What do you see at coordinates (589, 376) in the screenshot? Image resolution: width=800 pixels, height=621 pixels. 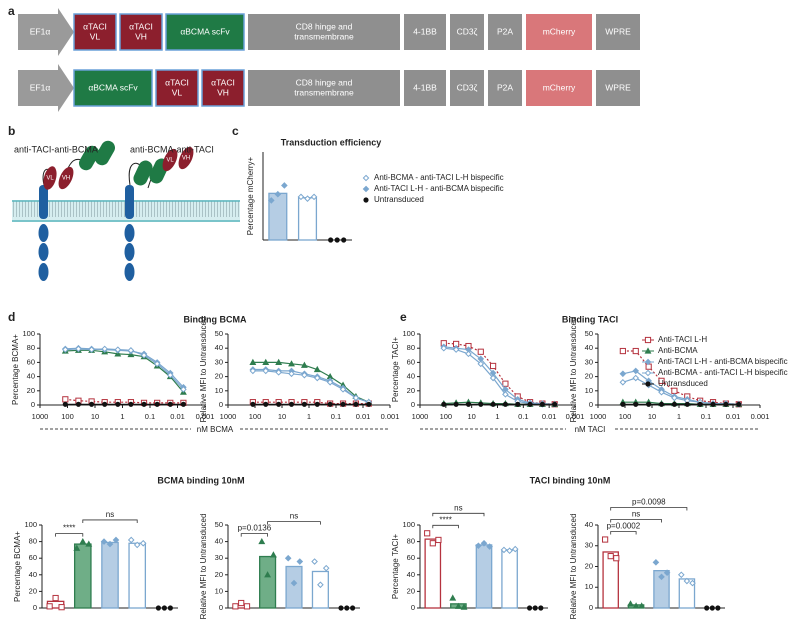 I see `y-tick-label: 20` at bounding box center [589, 376].